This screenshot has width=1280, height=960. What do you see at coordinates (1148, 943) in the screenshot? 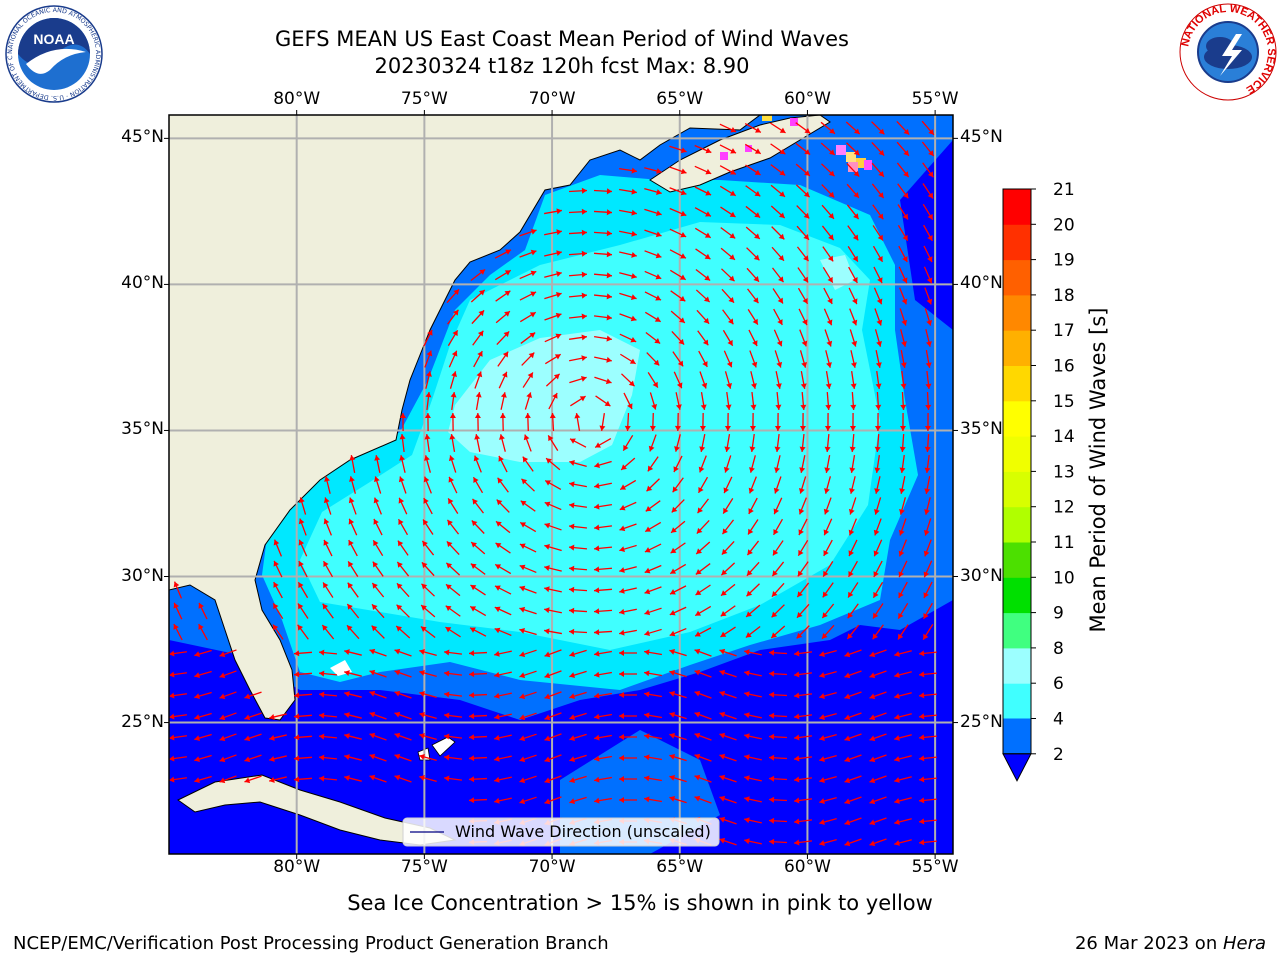
I see `footer-date-text: 26 Mar 2023 on` at bounding box center [1148, 943].